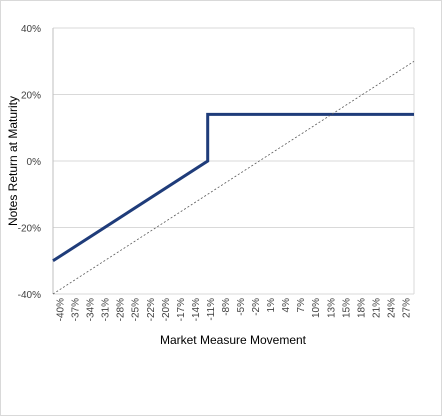  I want to click on x-tick-label: -31%, so click(106, 309).